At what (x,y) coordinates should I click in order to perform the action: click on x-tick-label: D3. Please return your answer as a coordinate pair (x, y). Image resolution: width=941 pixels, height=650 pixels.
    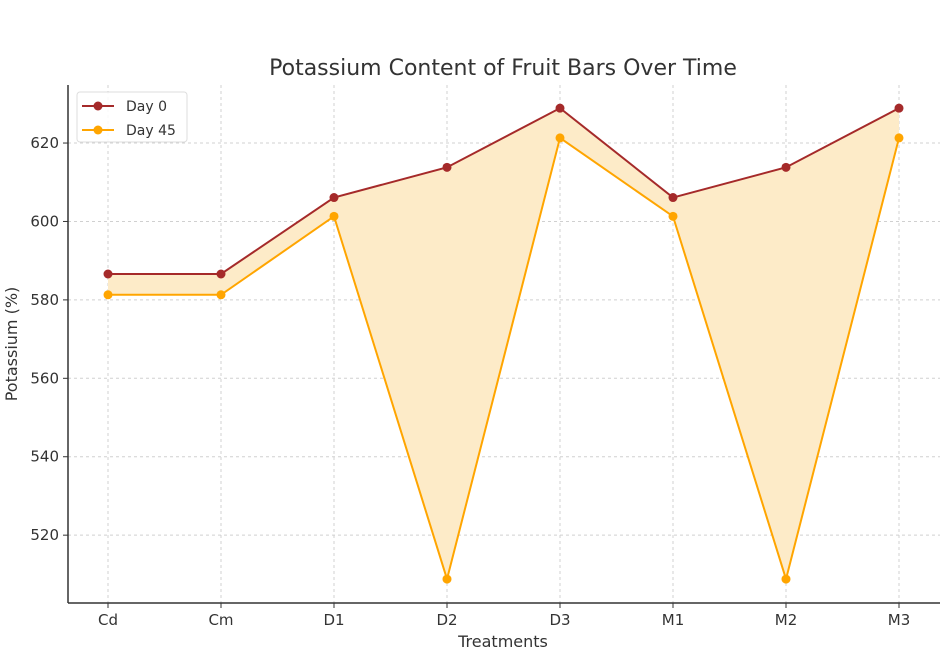
    Looking at the image, I should click on (559, 620).